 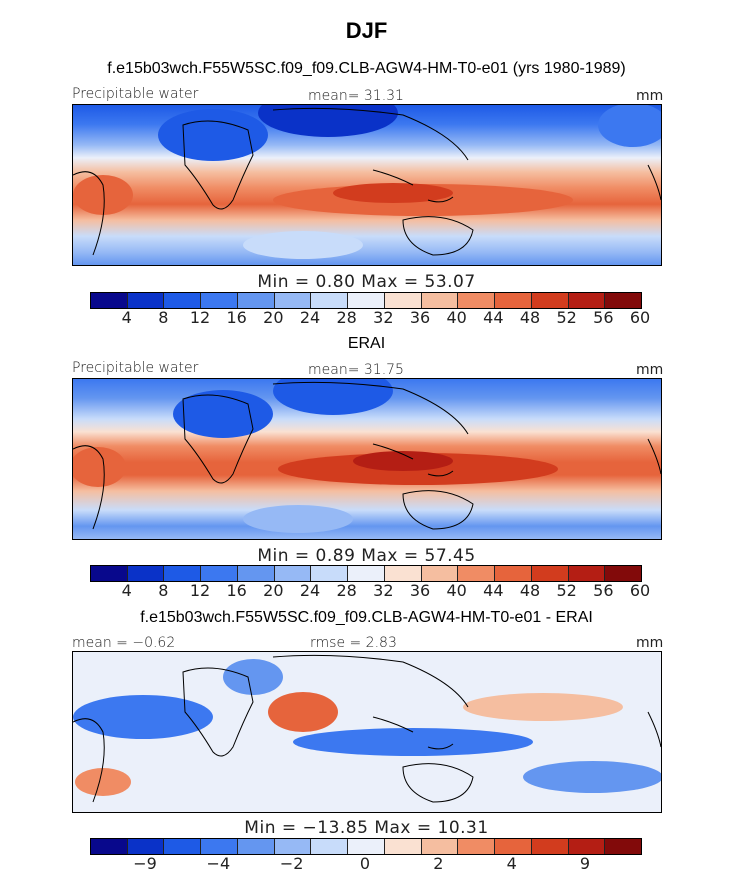 I want to click on panel1-minmax: Min = 0.80 Max = 53.07, so click(x=366, y=282).